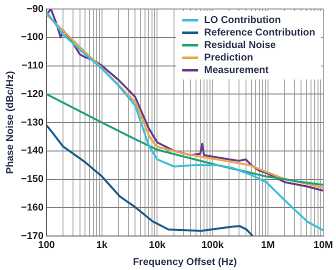 Image resolution: width=336 pixels, height=270 pixels. I want to click on x-tick-label: 1M, so click(267, 245).